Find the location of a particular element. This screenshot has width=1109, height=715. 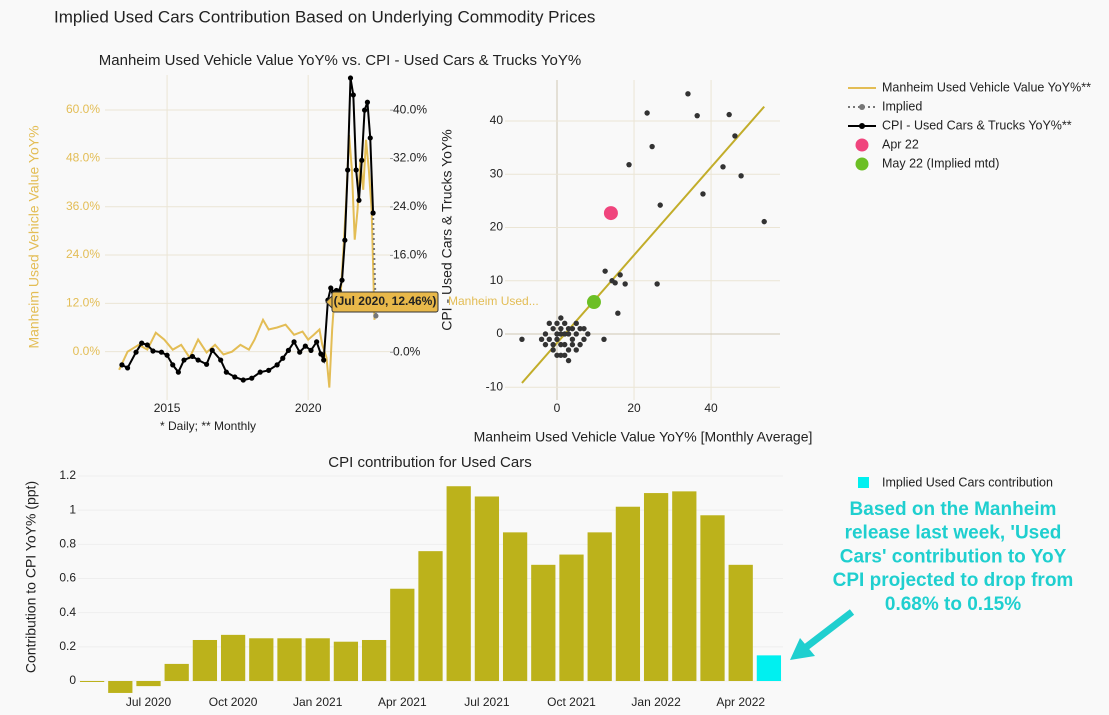

y-tick-label: 40 is located at coordinates (497, 120).